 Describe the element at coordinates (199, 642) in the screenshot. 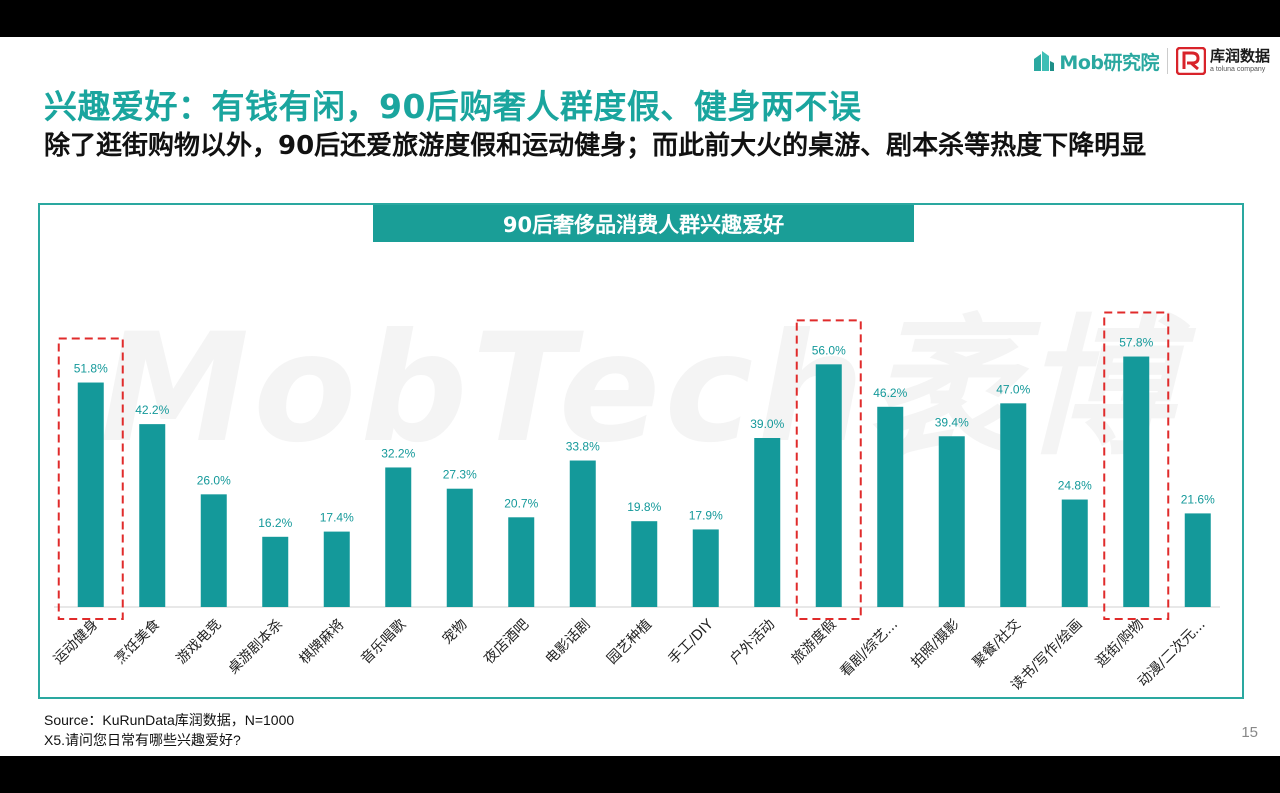

I see `x-tick-label: 游戏电竞` at that location.